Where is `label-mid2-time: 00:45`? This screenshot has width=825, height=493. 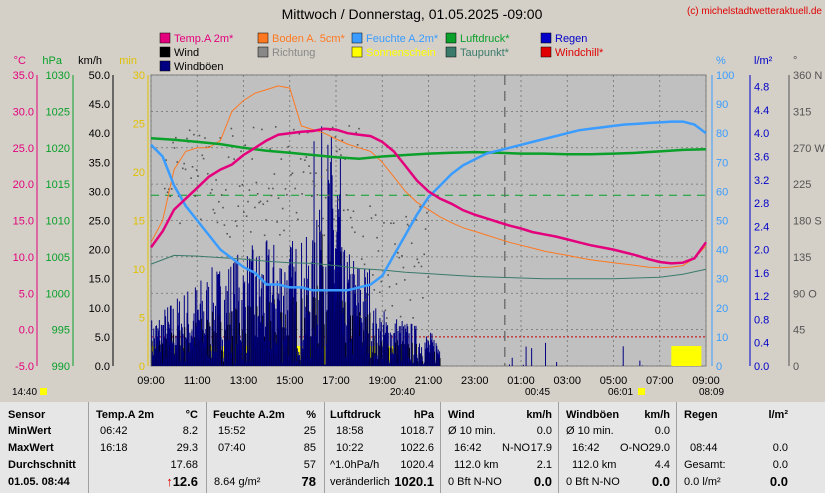 label-mid2-time: 00:45 is located at coordinates (537, 392).